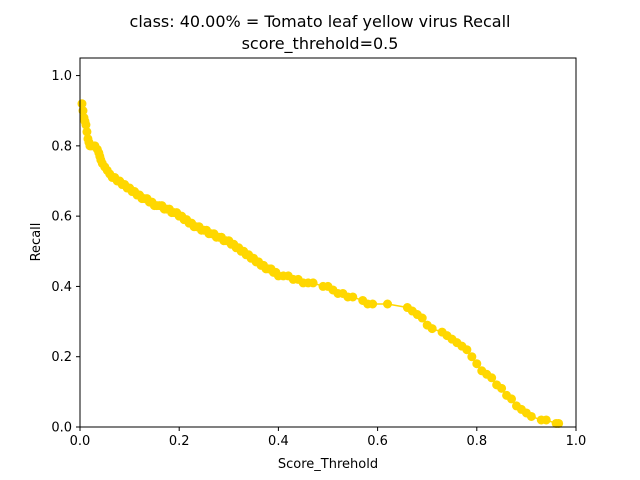 This screenshot has width=640, height=480. What do you see at coordinates (278, 441) in the screenshot?
I see `x-tick-label: 0.4` at bounding box center [278, 441].